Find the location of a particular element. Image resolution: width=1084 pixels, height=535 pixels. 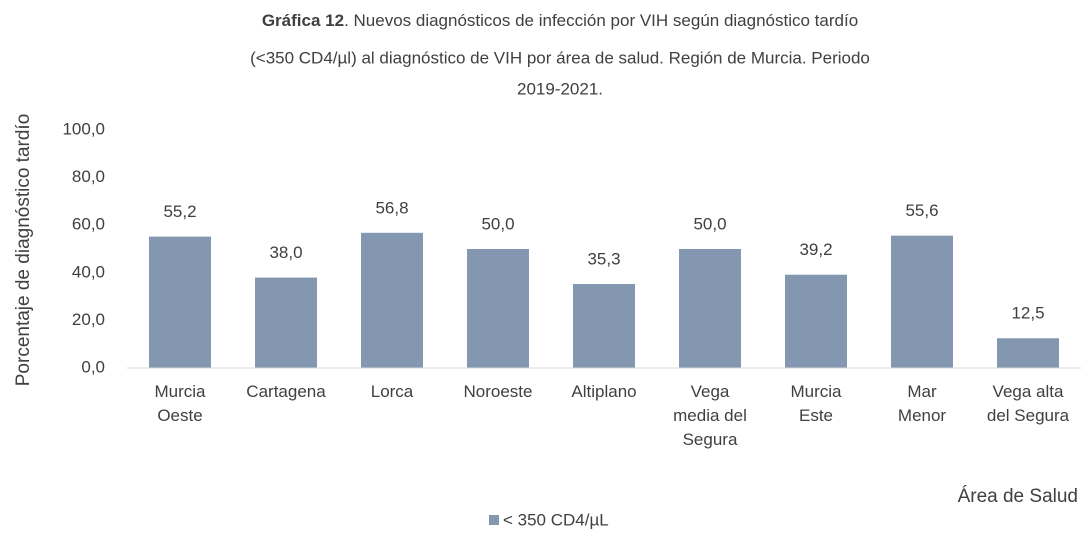

x-tick-line: Oeste is located at coordinates (179, 415).